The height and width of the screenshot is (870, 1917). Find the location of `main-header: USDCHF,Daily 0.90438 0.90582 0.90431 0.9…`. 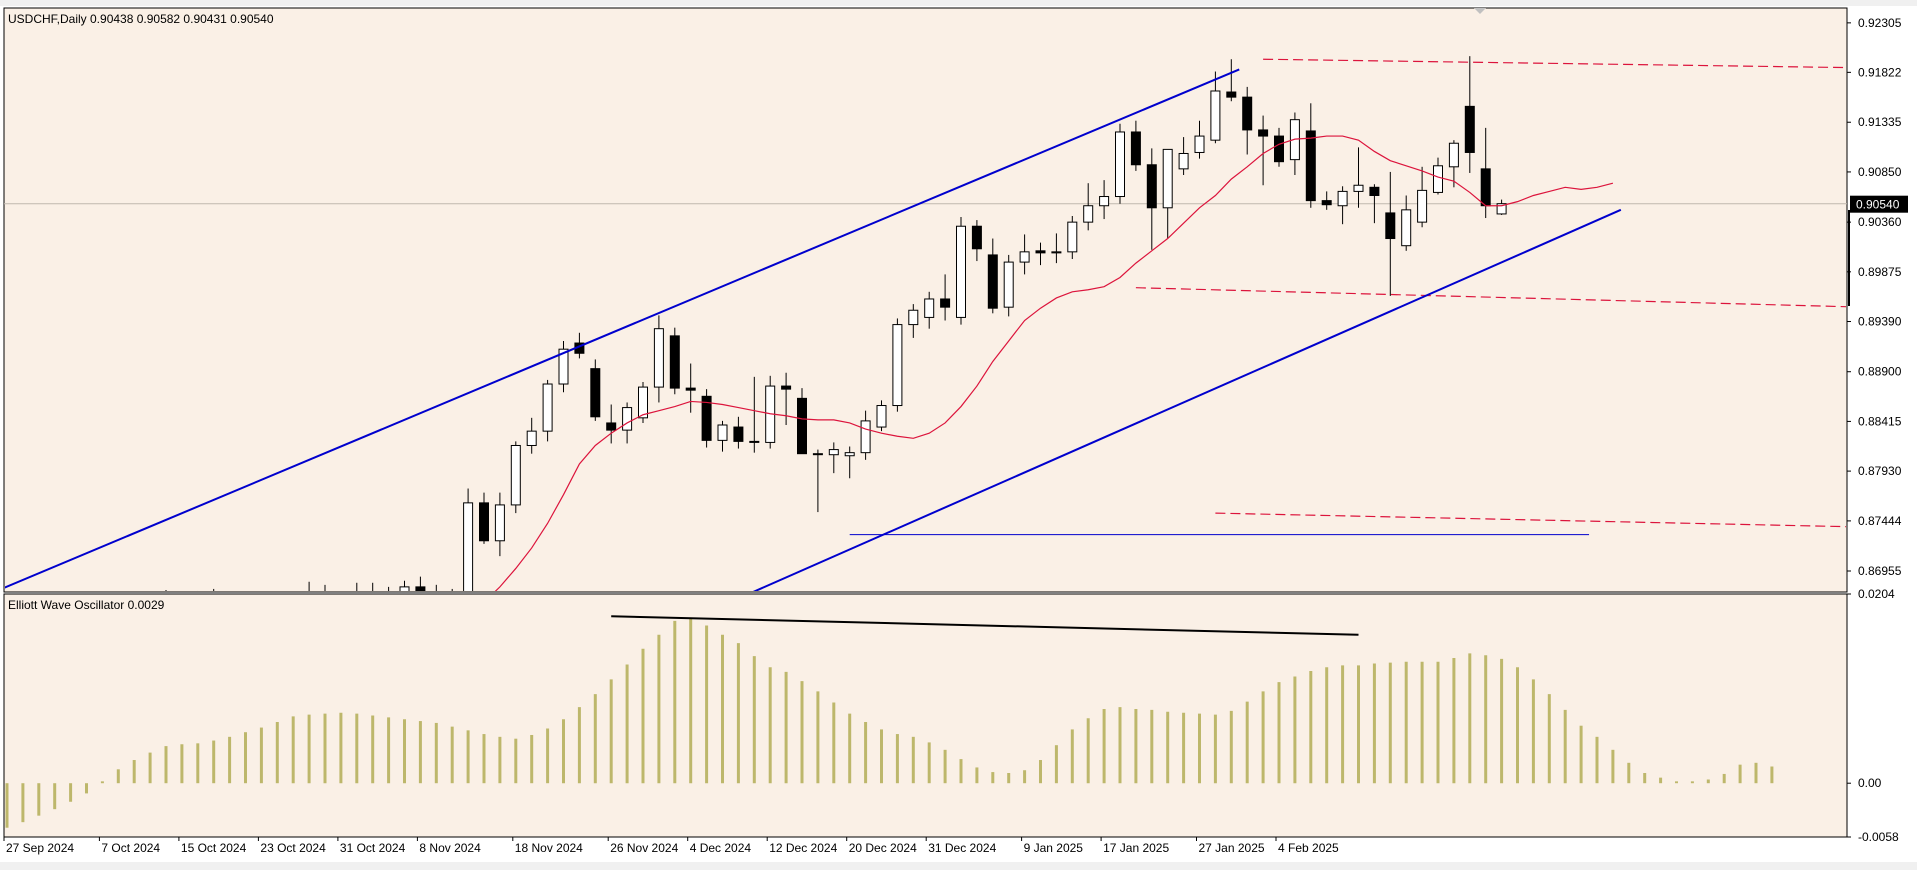

main-header: USDCHF,Daily 0.90438 0.90582 0.90431 0.9… is located at coordinates (141, 19).